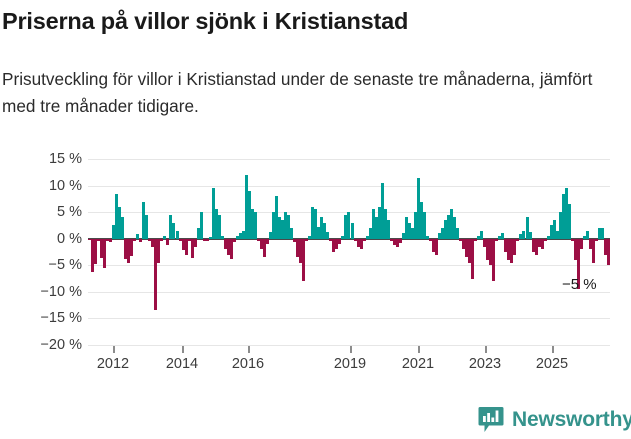  I want to click on x-axis-tick-label: 2014, so click(182, 364).